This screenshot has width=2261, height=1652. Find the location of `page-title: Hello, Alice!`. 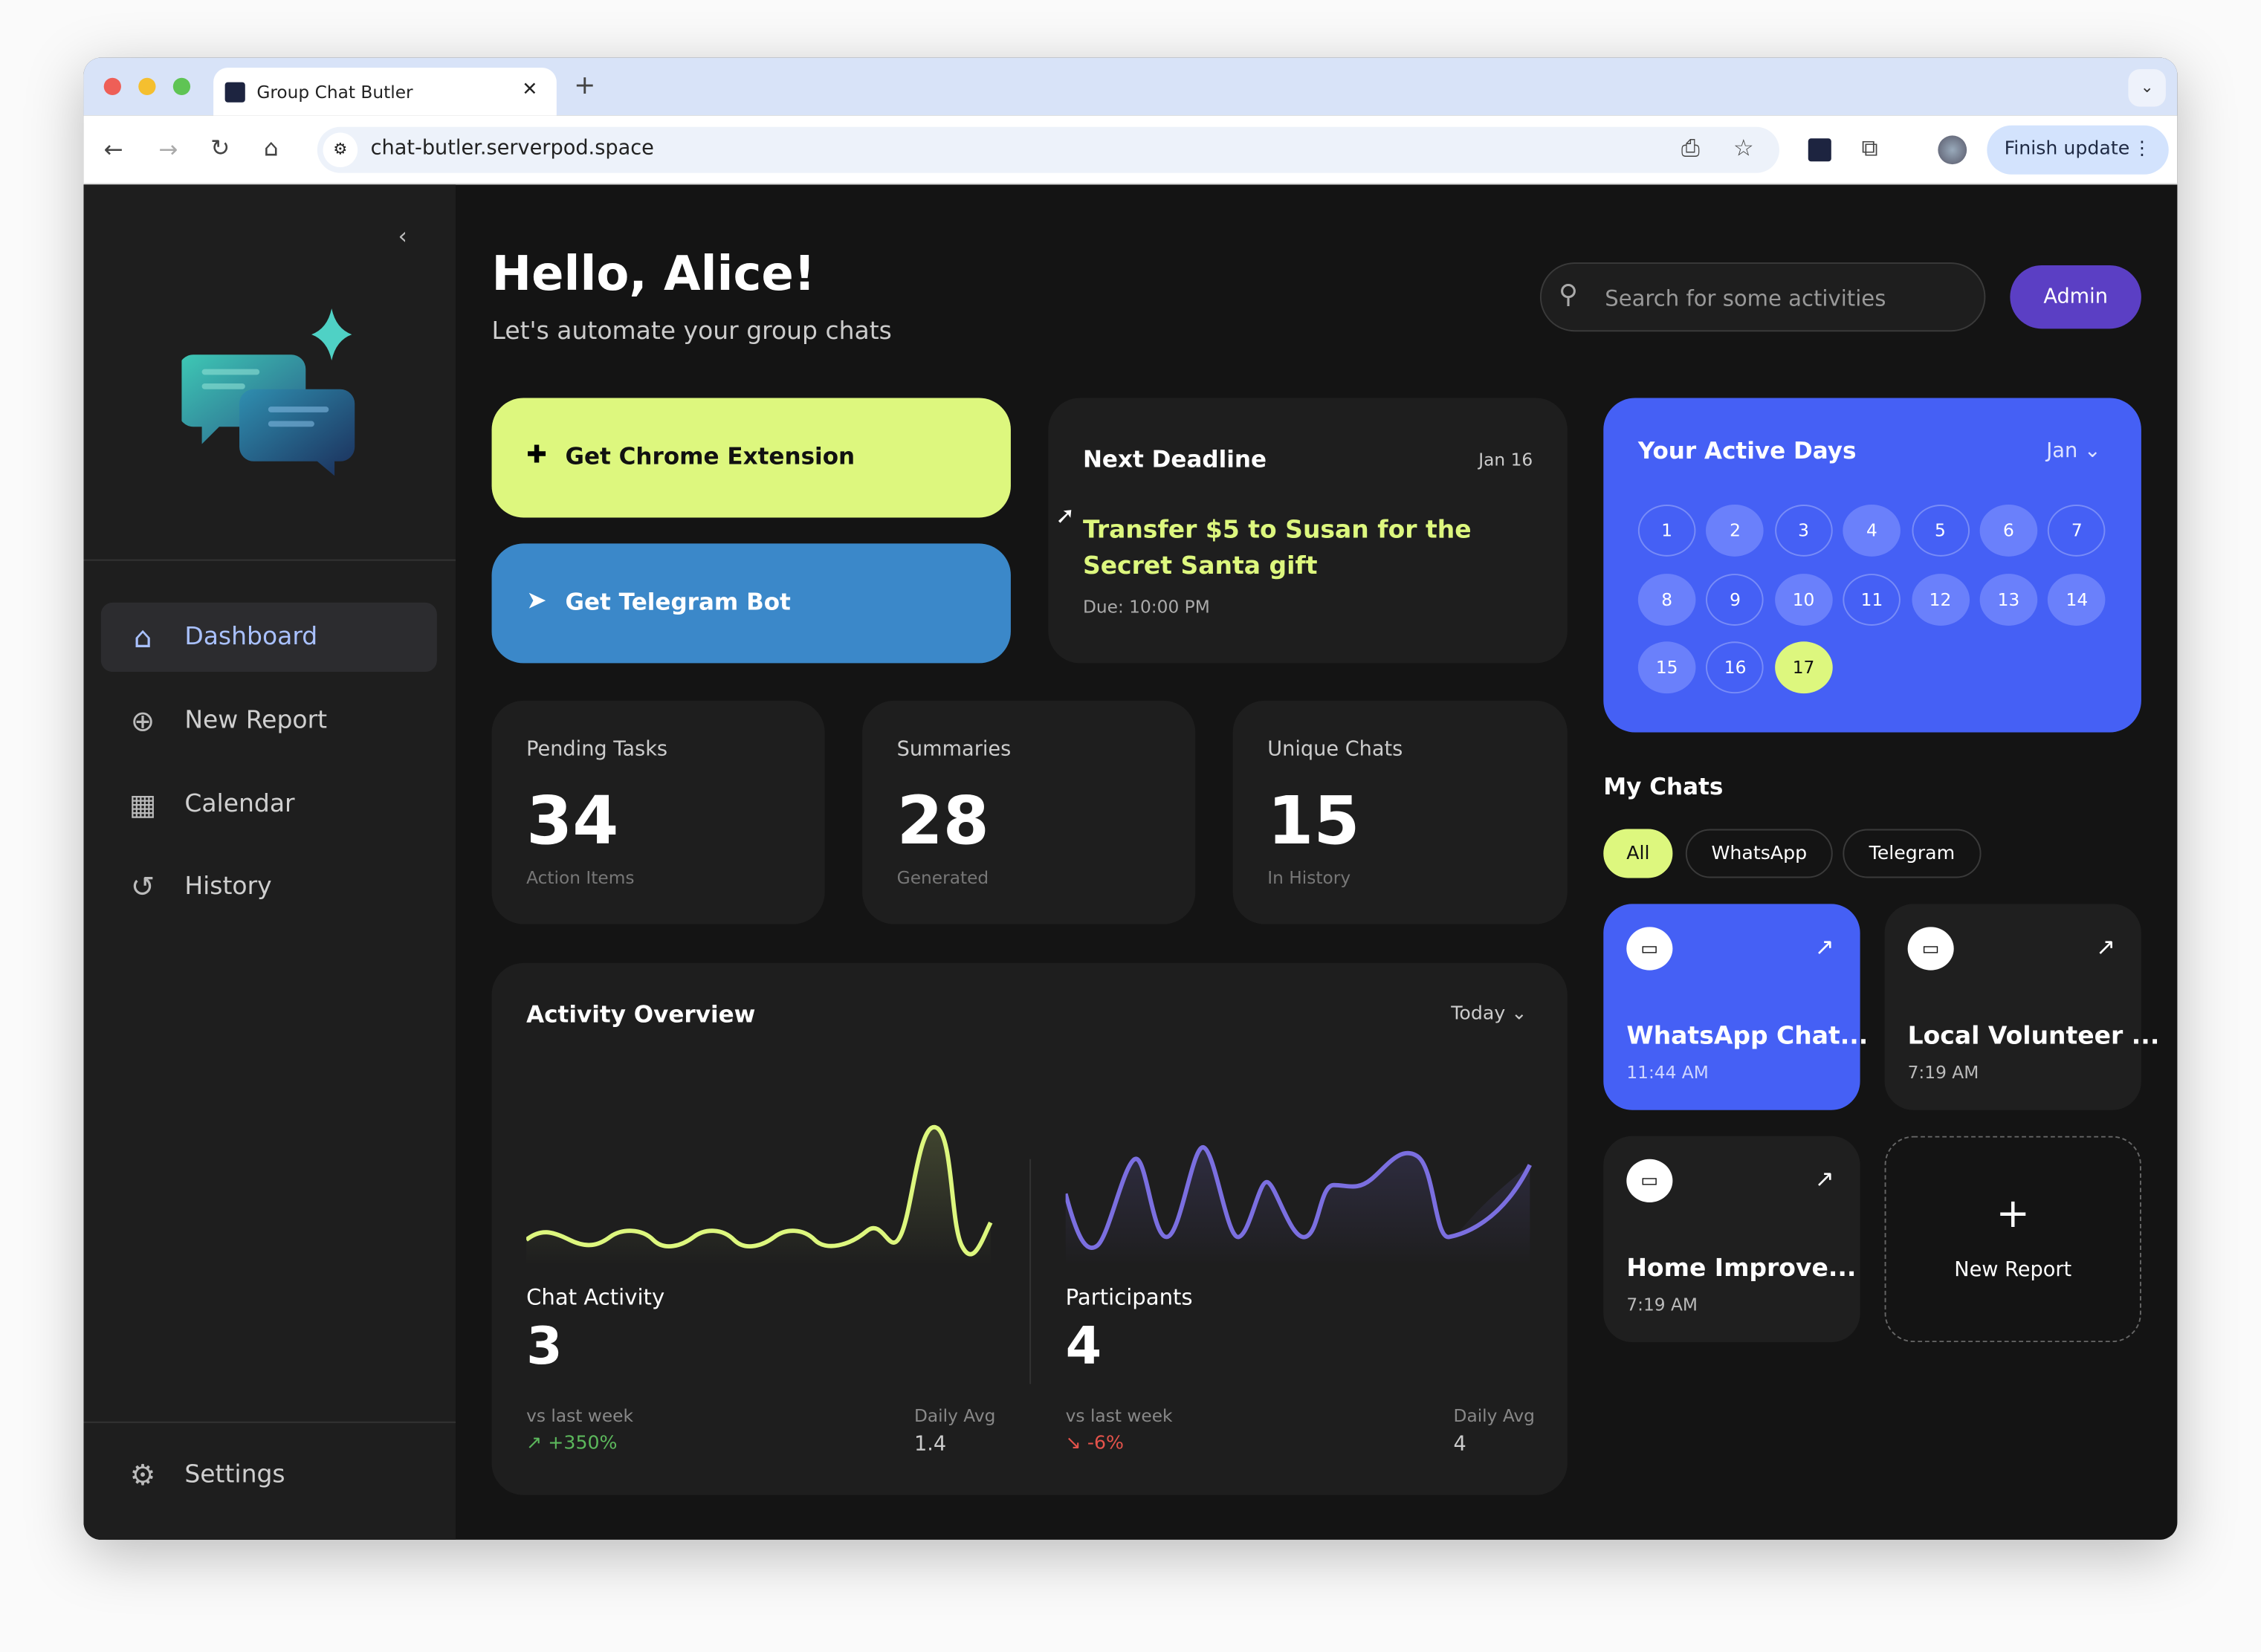

page-title: Hello, Alice! is located at coordinates (653, 273).